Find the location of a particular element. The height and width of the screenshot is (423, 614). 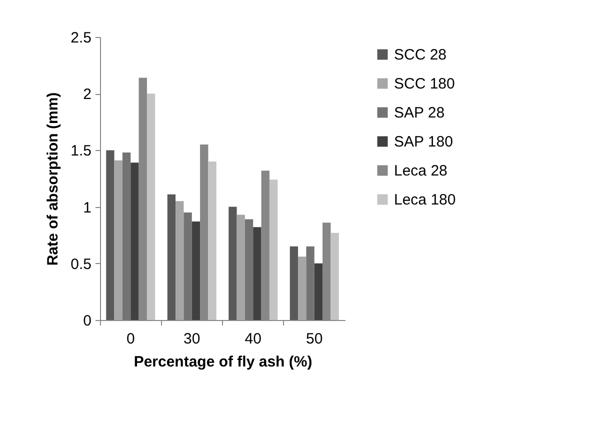

y-tick-label: 0.5 is located at coordinates (81, 264).